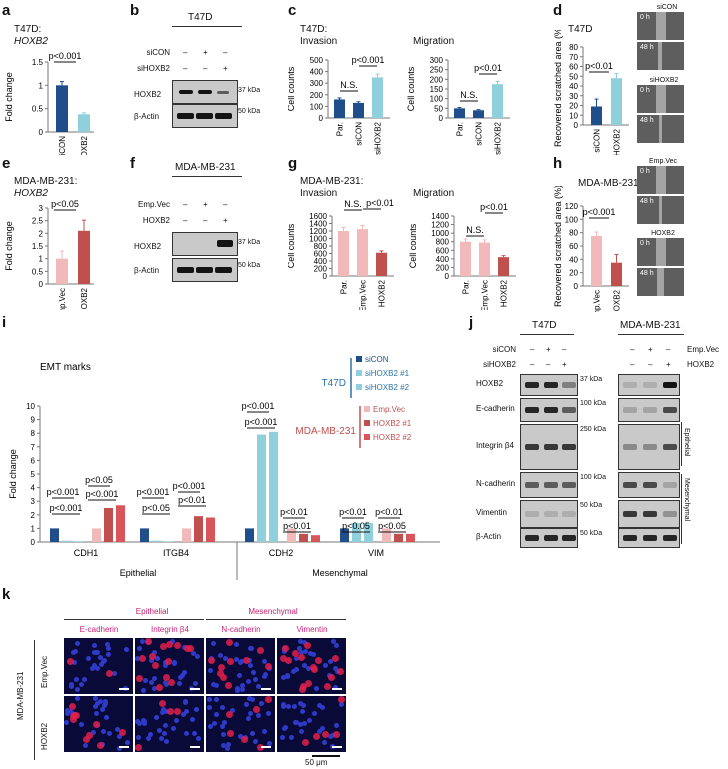 The width and height of the screenshot is (728, 769). What do you see at coordinates (38, 271) in the screenshot?
I see `y-tick-label: 0.5` at bounding box center [38, 271].